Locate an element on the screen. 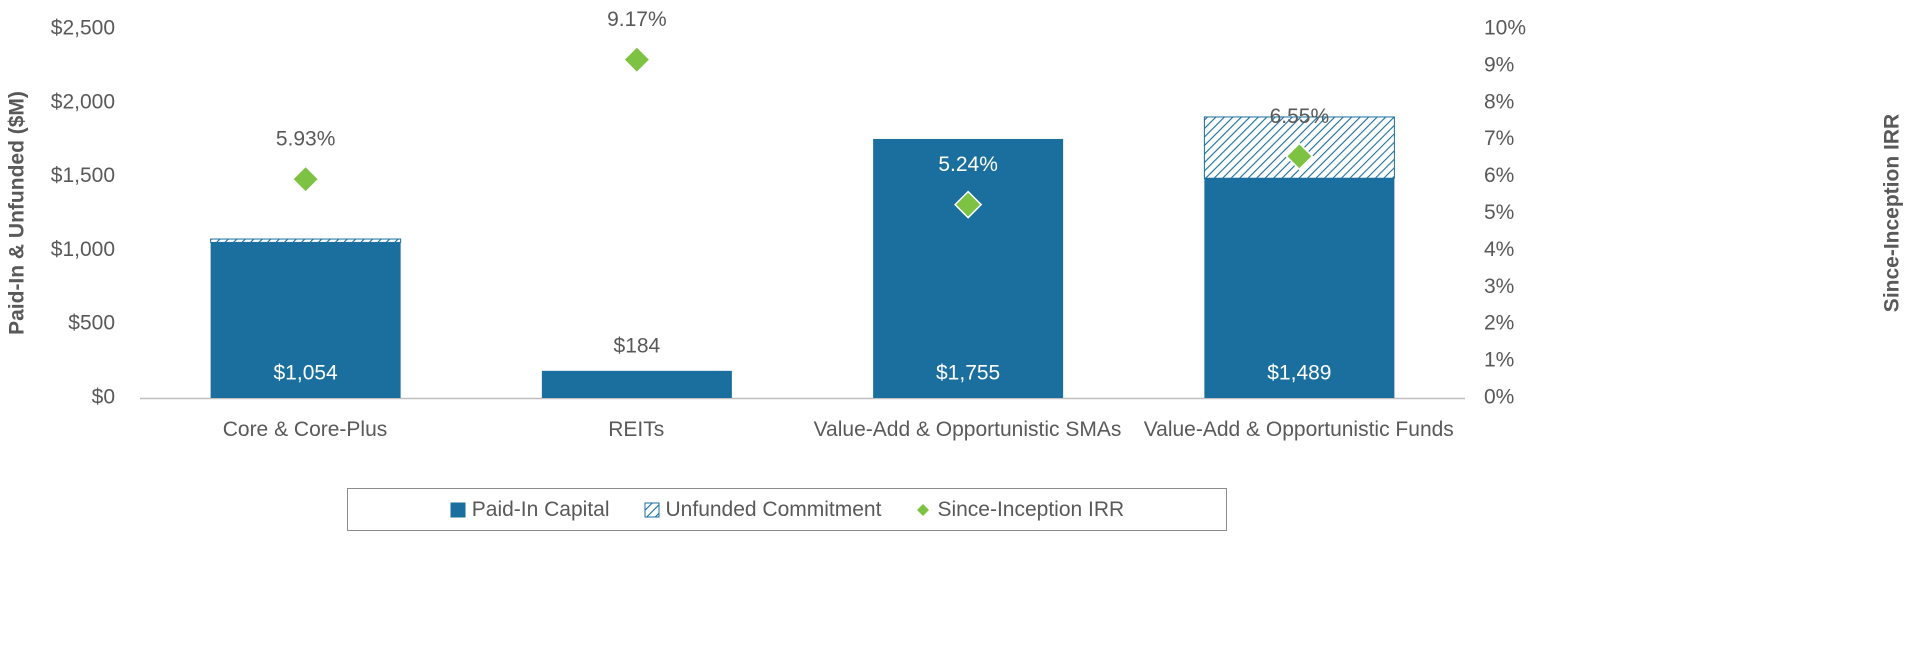 This screenshot has width=1912, height=645. legend-item: Paid-In Capital is located at coordinates (530, 510).